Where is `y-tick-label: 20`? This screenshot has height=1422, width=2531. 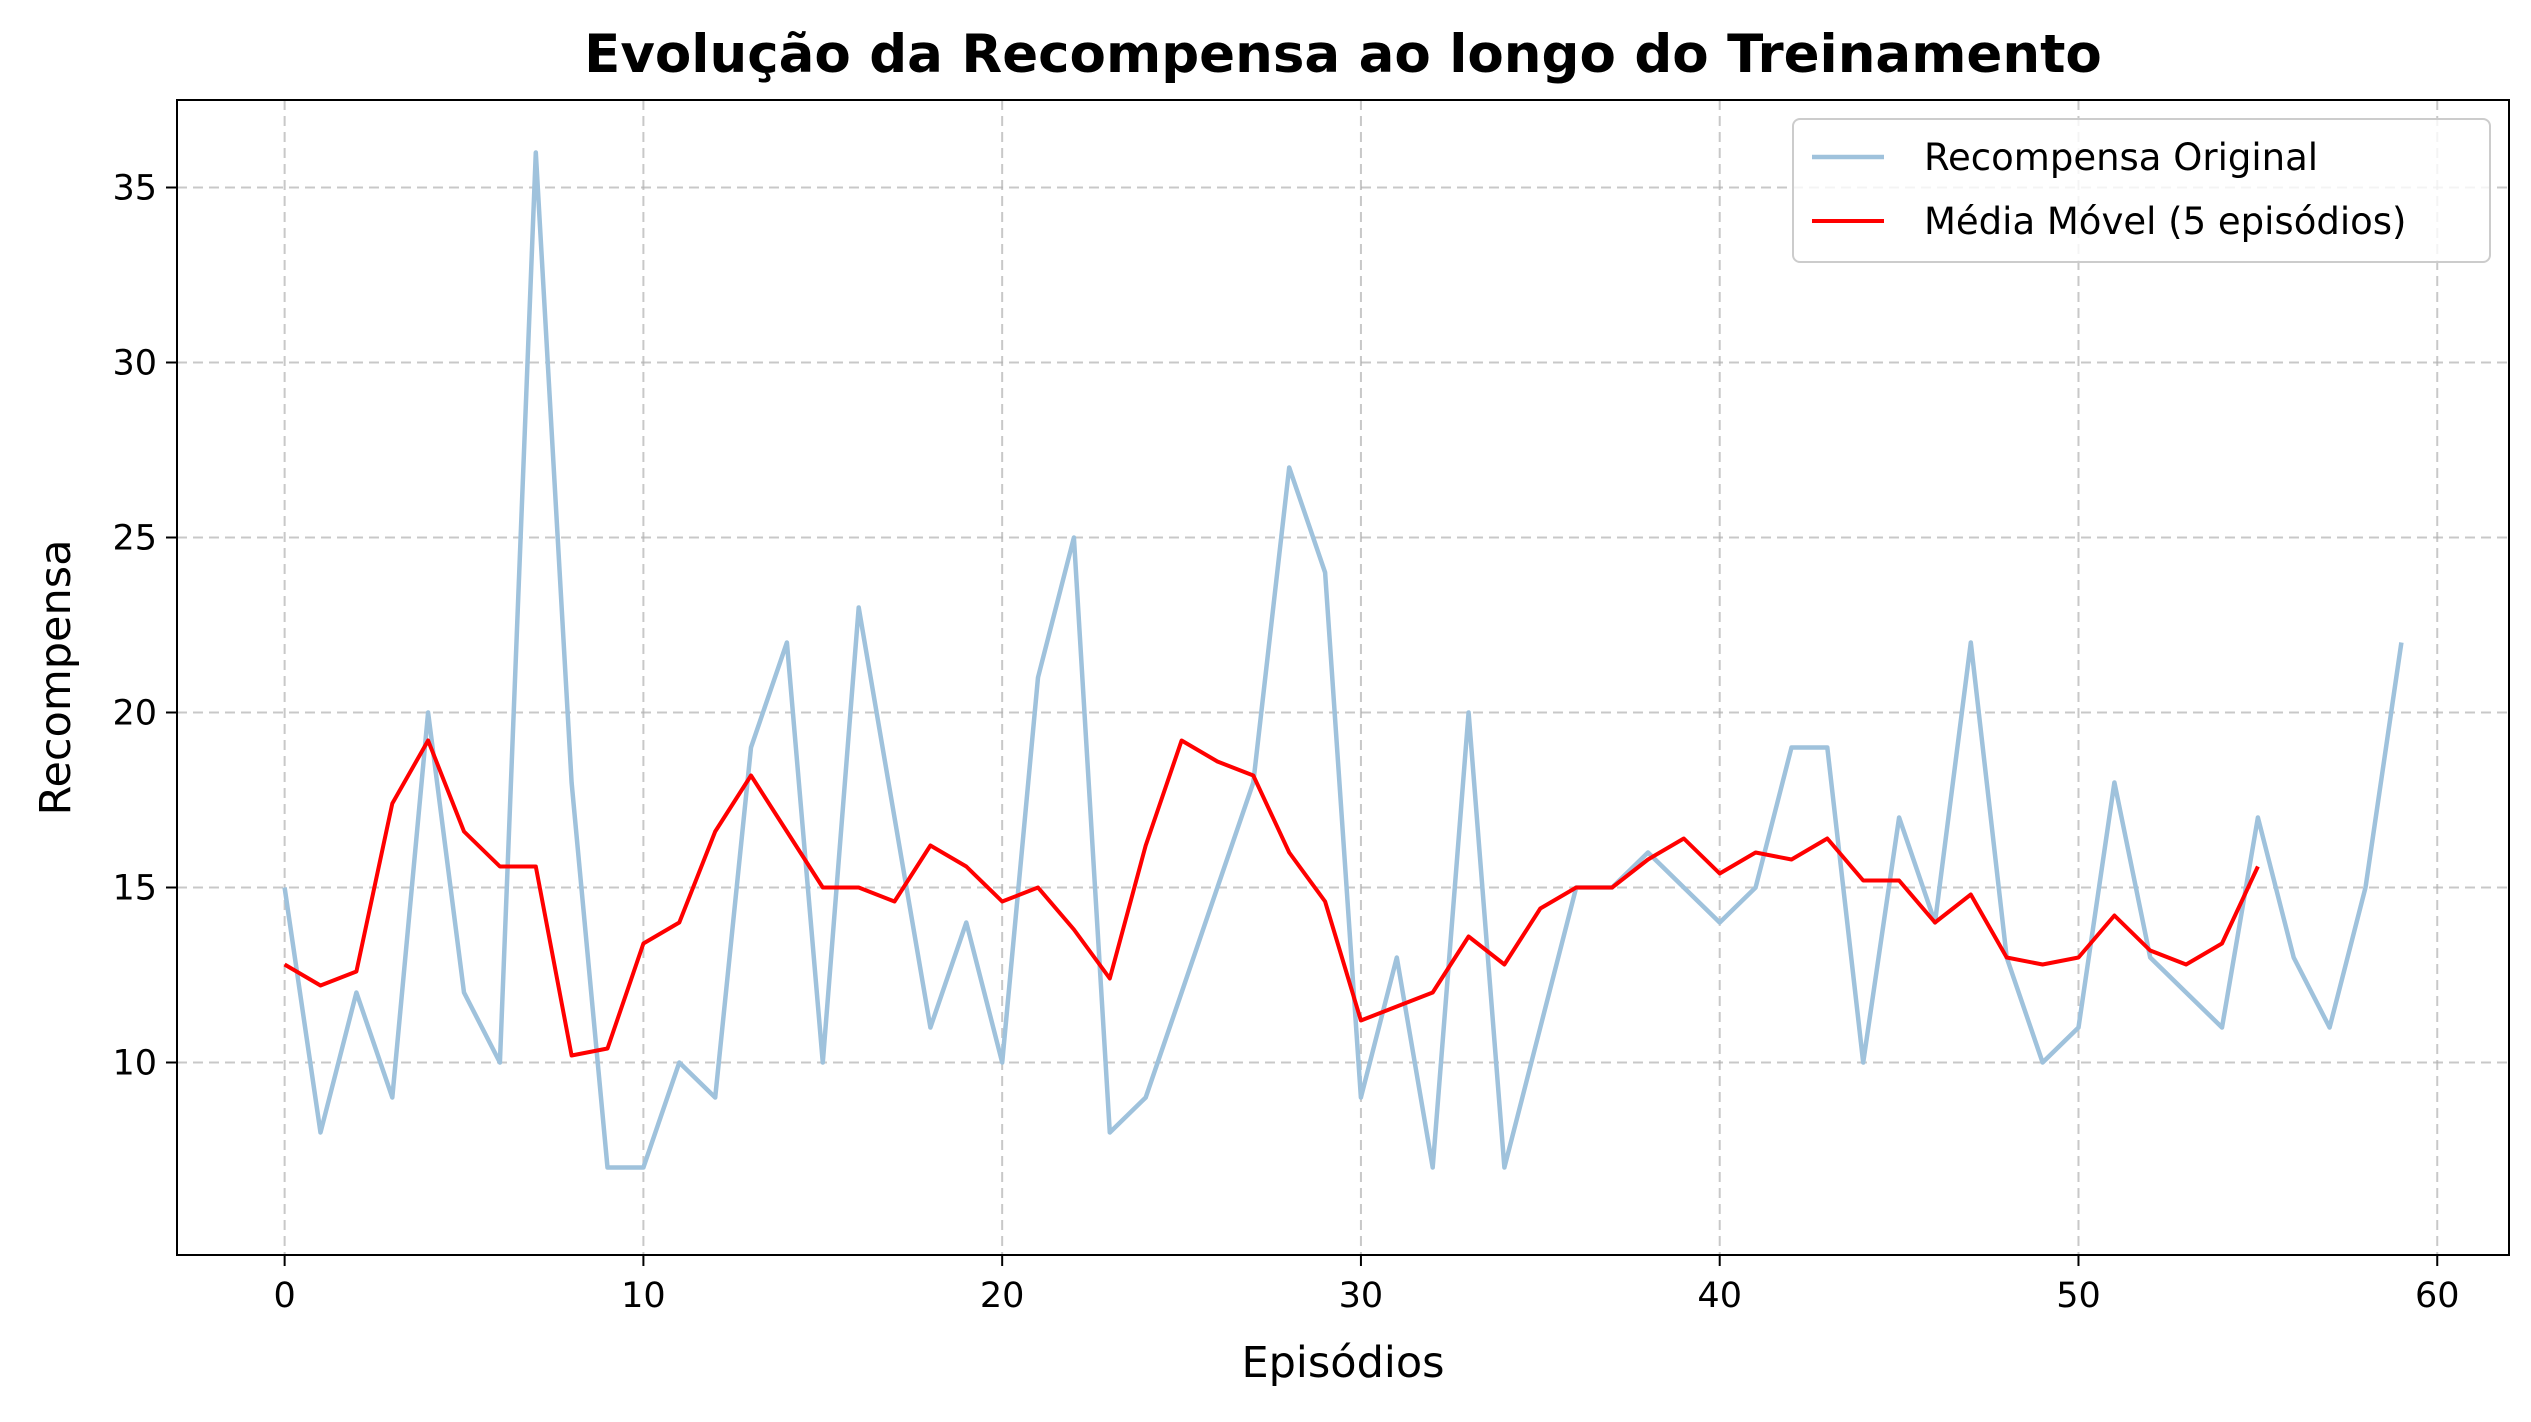 y-tick-label: 20 is located at coordinates (134, 714).